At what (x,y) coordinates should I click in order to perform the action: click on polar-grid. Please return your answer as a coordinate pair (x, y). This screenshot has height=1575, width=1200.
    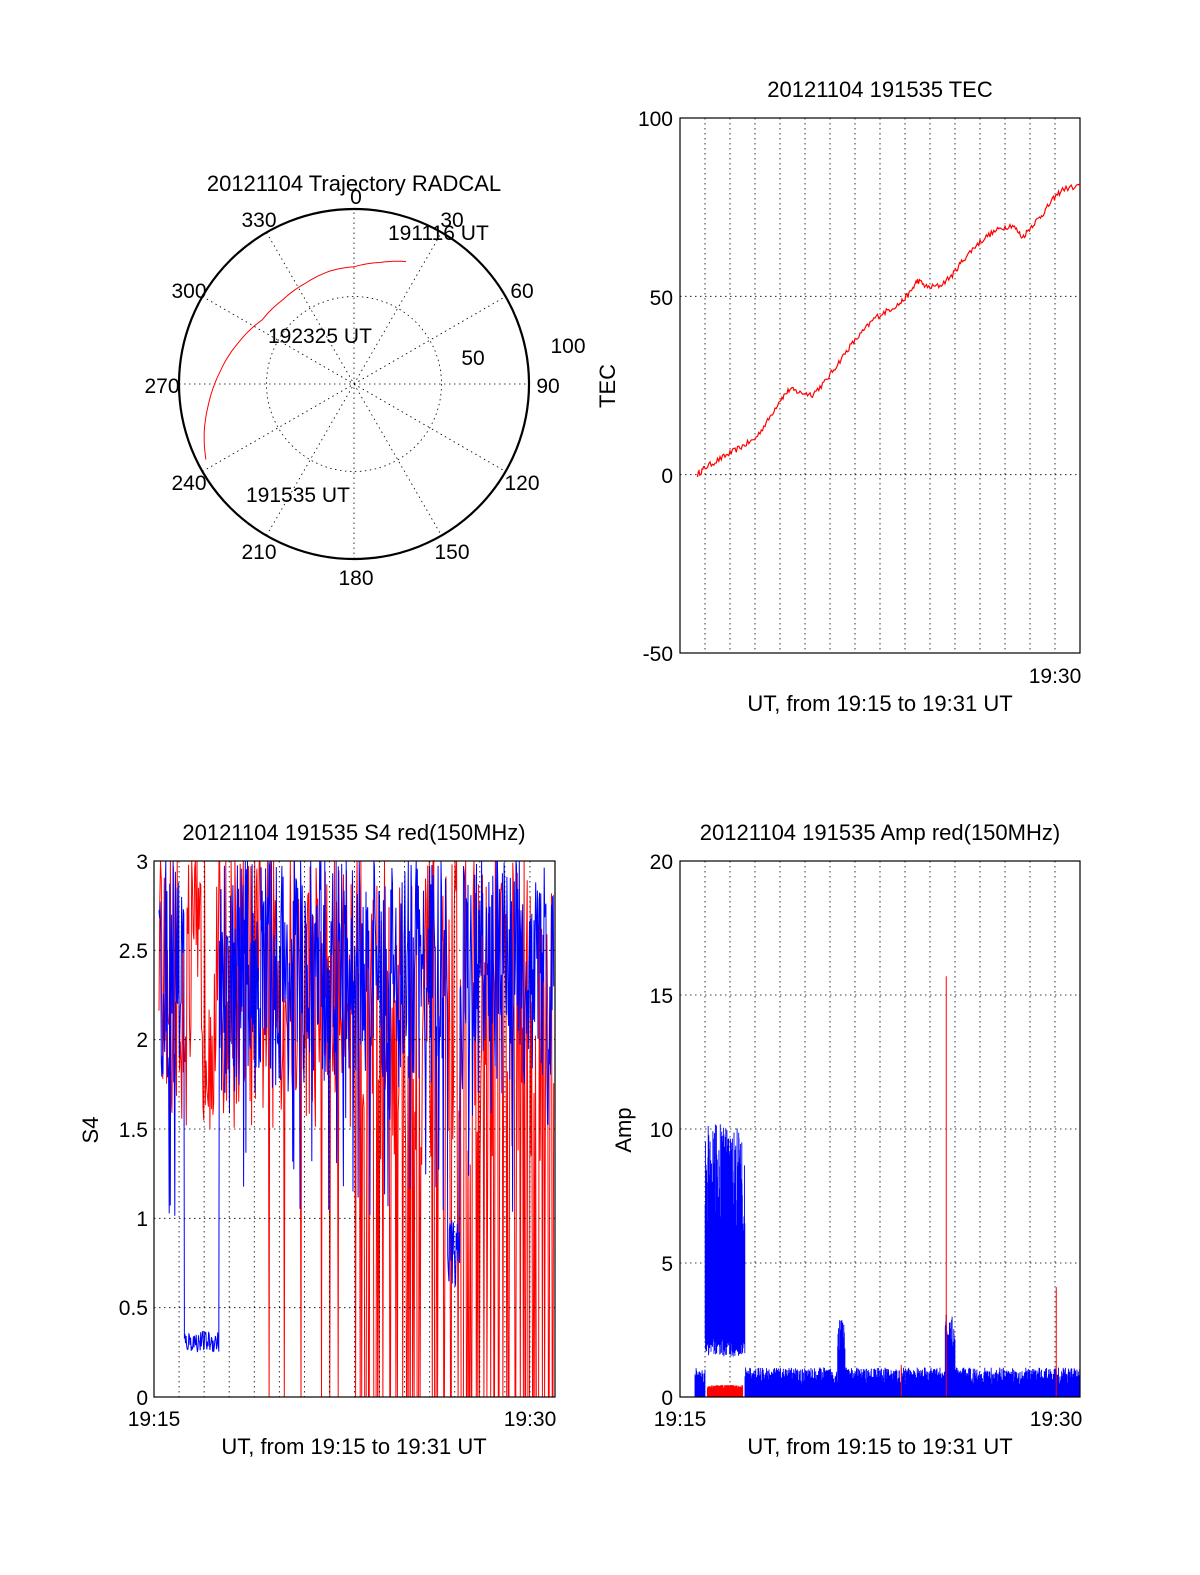
    Looking at the image, I should click on (354, 384).